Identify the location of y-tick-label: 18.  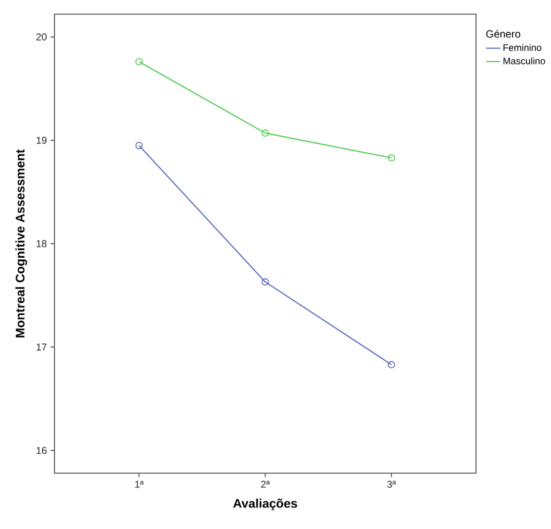
(41, 244).